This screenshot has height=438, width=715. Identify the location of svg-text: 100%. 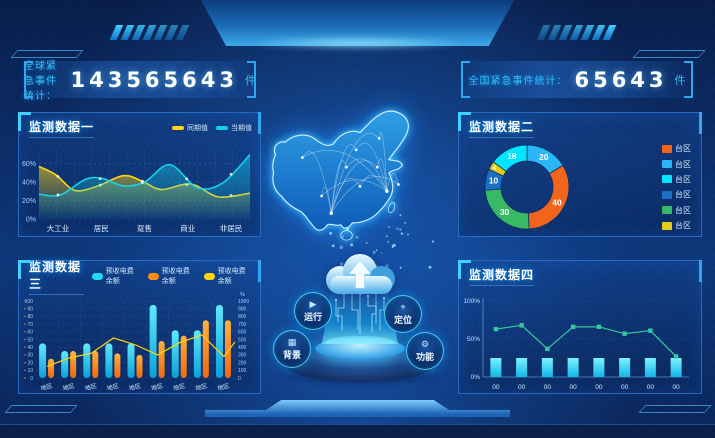
(471, 301).